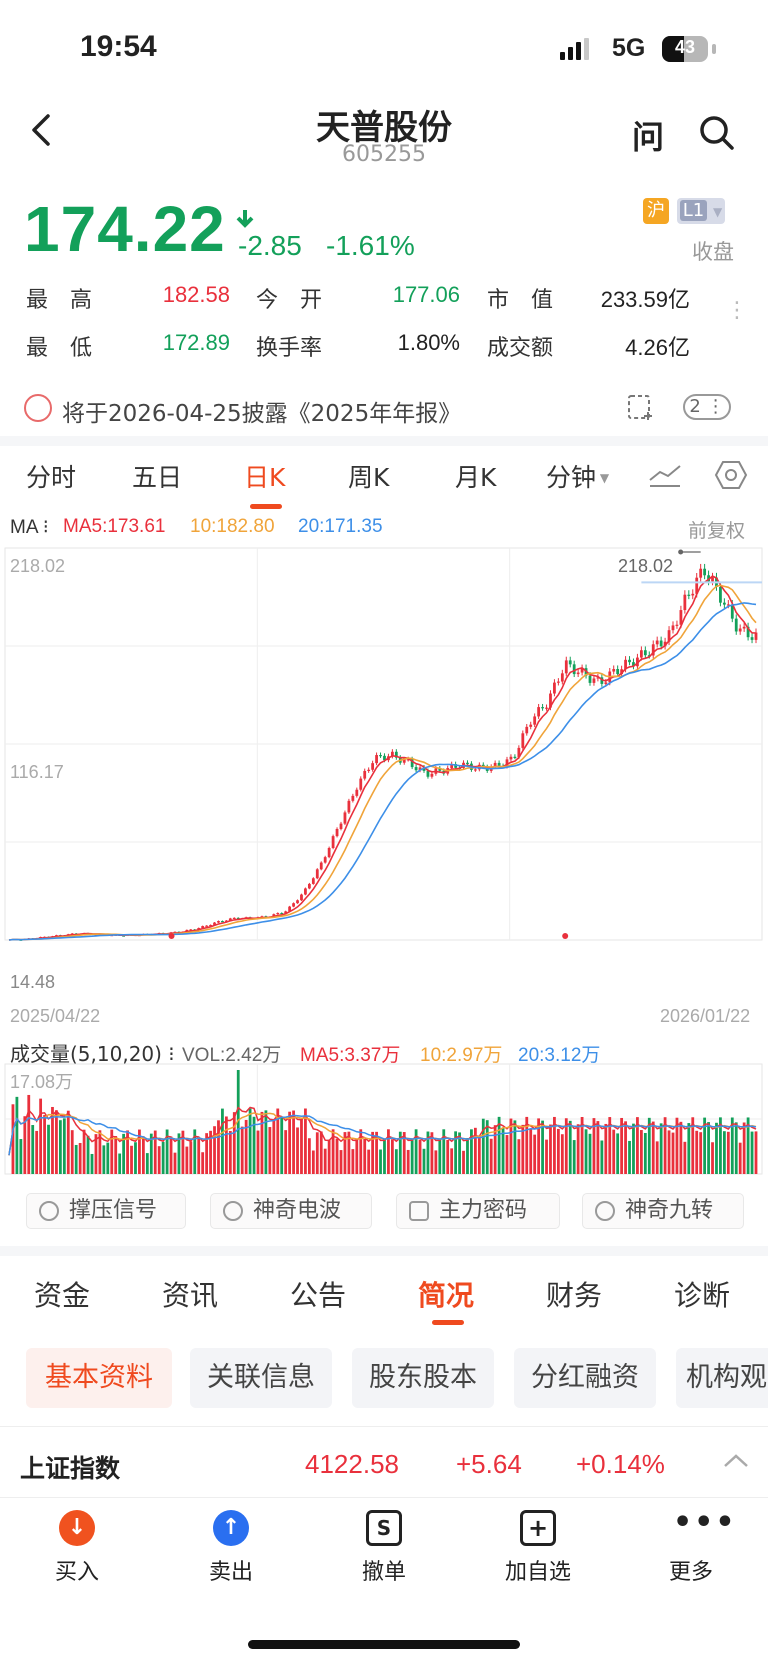  Describe the element at coordinates (701, 211) in the screenshot. I see `level-tag: L1 ▼` at that location.